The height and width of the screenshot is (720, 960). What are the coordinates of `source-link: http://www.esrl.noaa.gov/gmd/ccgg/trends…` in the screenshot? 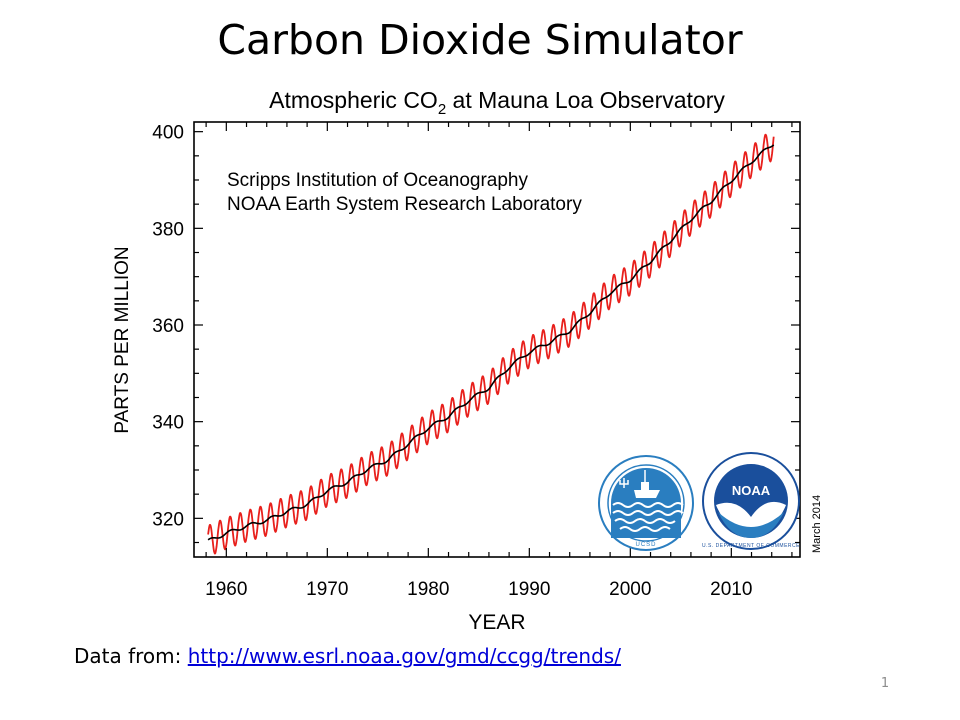 It's located at (404, 656).